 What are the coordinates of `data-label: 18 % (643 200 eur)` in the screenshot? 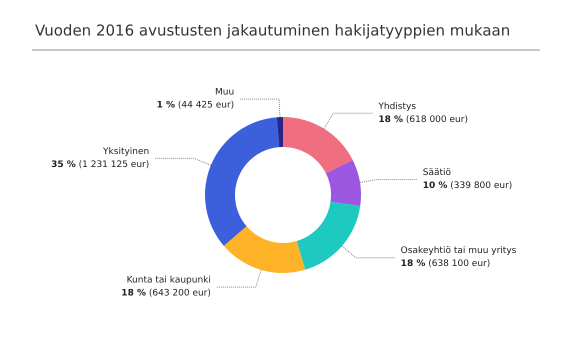 It's located at (166, 293).